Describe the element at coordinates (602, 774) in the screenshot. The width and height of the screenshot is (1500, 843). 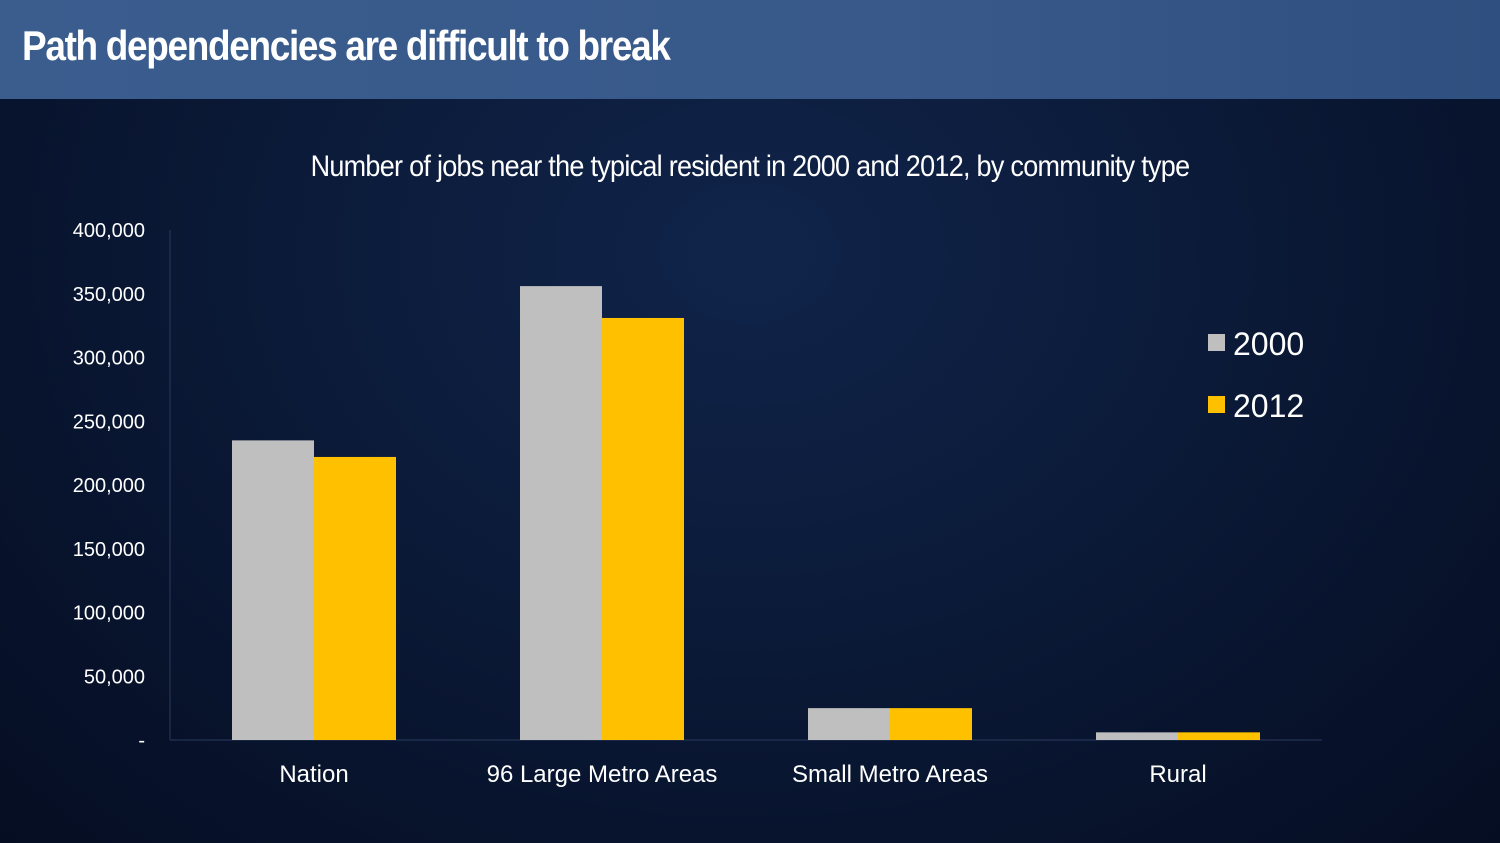
I see `x-category-label: 96 Large Metro Areas` at that location.